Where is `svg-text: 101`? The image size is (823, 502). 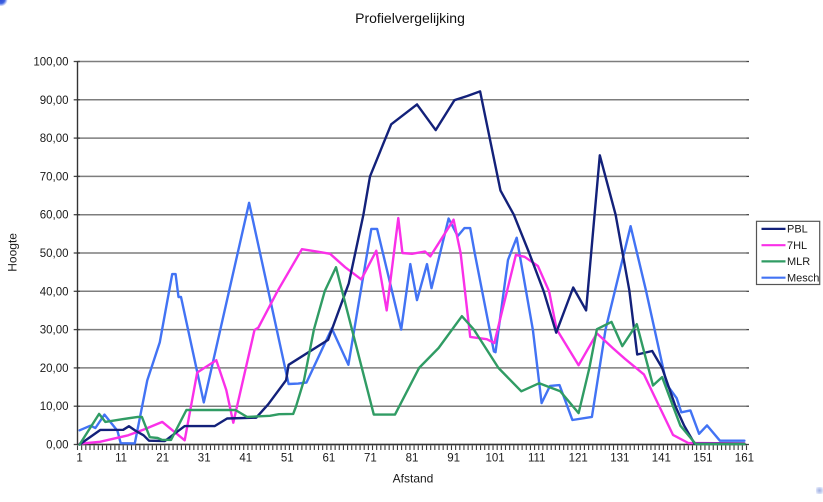
svg-text: 101 is located at coordinates (495, 459).